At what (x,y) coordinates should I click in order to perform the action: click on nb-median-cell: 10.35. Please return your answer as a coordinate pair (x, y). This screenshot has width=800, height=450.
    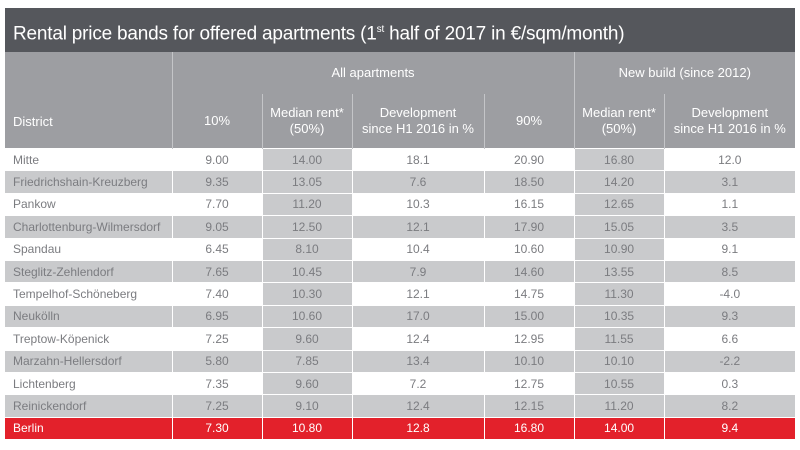
    Looking at the image, I should click on (619, 316).